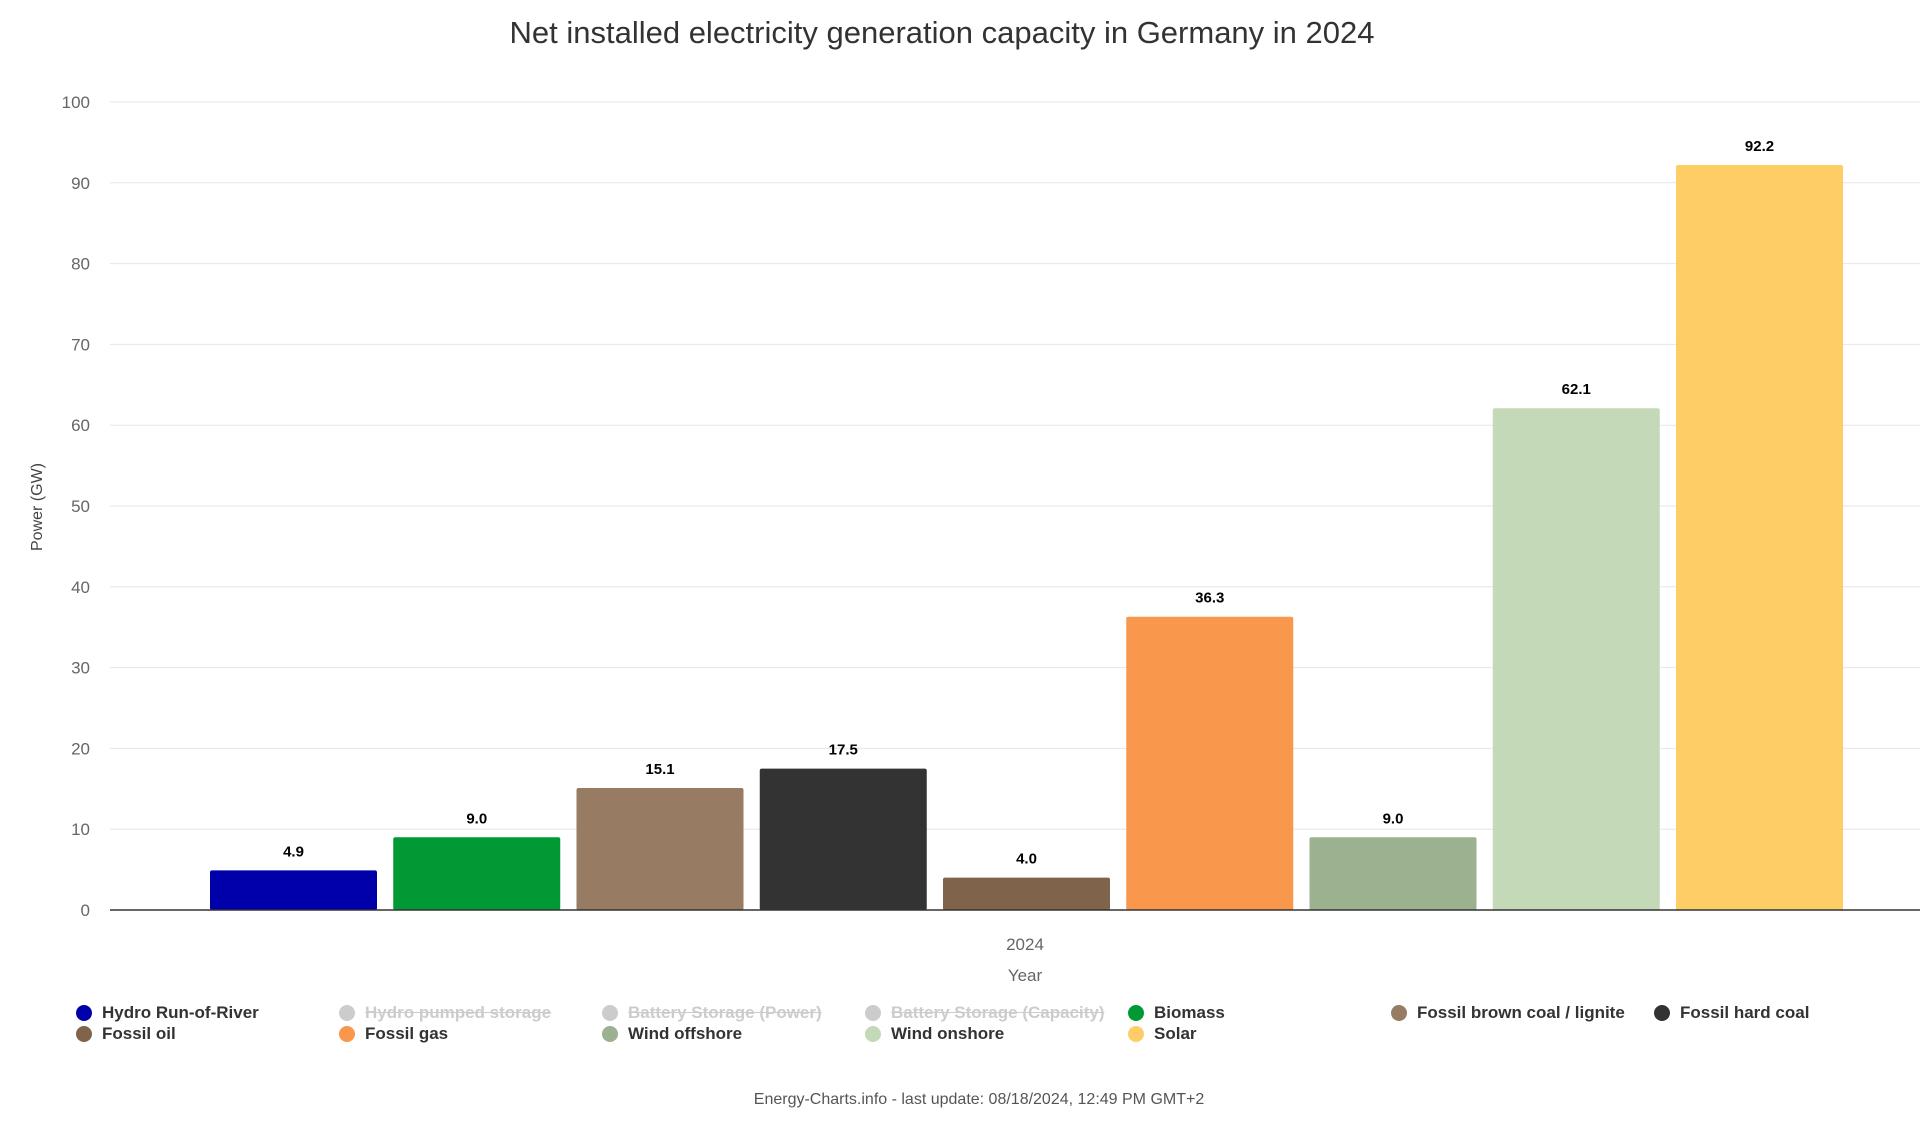  What do you see at coordinates (725, 1012) in the screenshot?
I see `legend-label: Battery Storage (Power)` at bounding box center [725, 1012].